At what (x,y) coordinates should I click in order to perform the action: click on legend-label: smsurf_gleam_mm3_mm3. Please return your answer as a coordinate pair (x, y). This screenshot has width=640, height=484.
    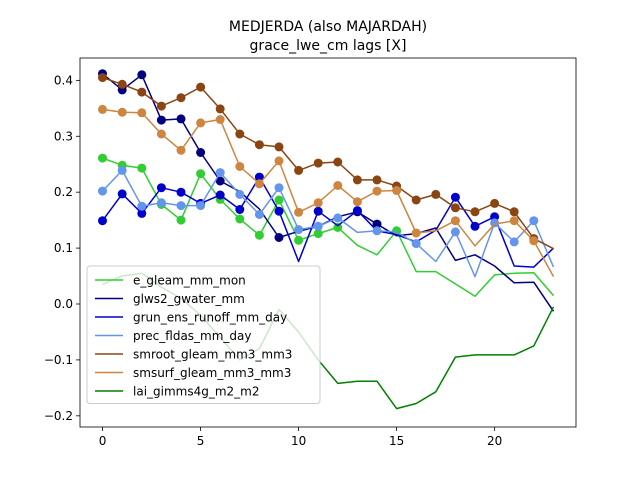
    Looking at the image, I should click on (212, 373).